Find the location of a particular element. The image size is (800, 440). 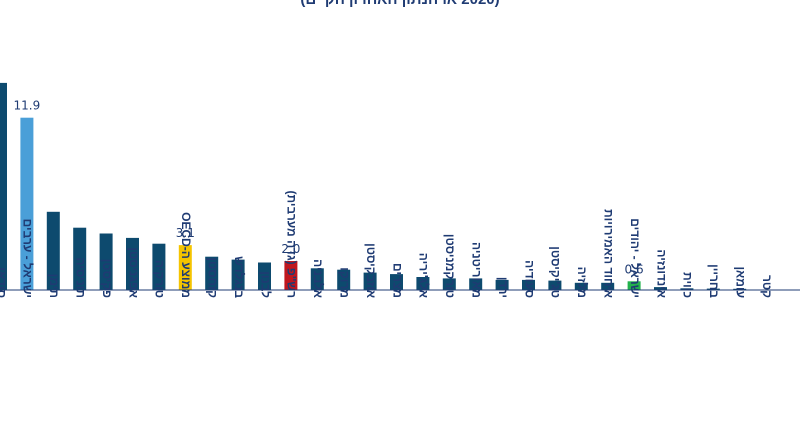

x-tick-label: אפגניסטן is located at coordinates (133, 272).